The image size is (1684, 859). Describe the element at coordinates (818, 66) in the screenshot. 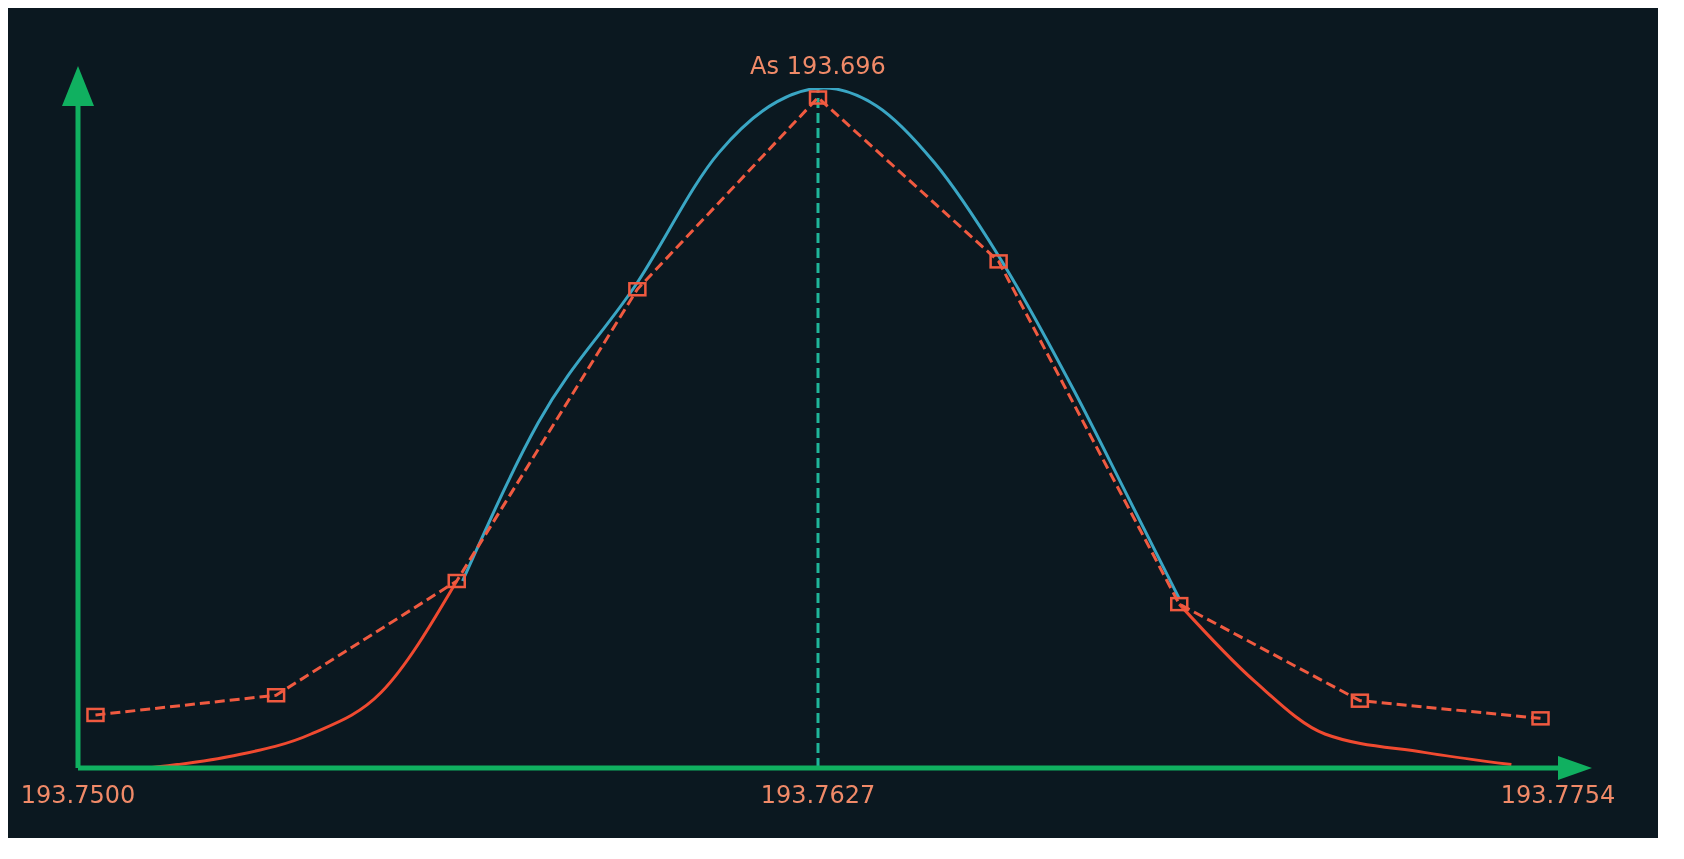

I see `ref-line-label: As 193.696` at that location.